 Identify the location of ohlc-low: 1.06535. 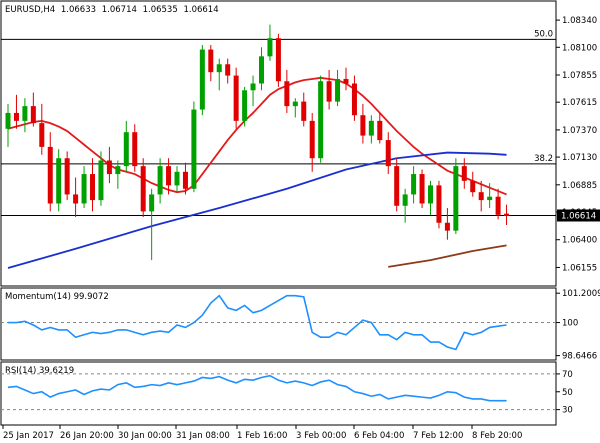
(160, 10).